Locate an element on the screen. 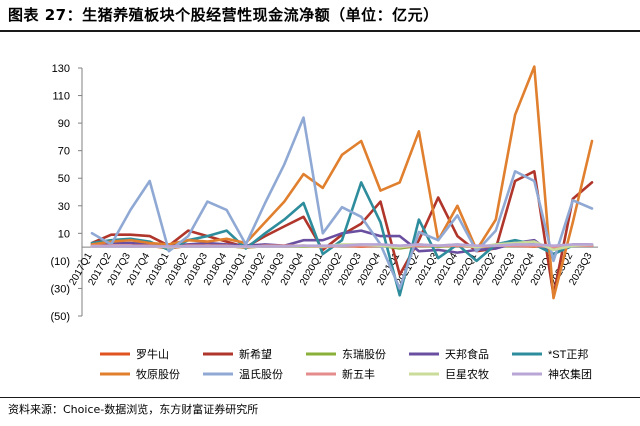 The height and width of the screenshot is (426, 640). legend-label: 新希望 is located at coordinates (255, 354).